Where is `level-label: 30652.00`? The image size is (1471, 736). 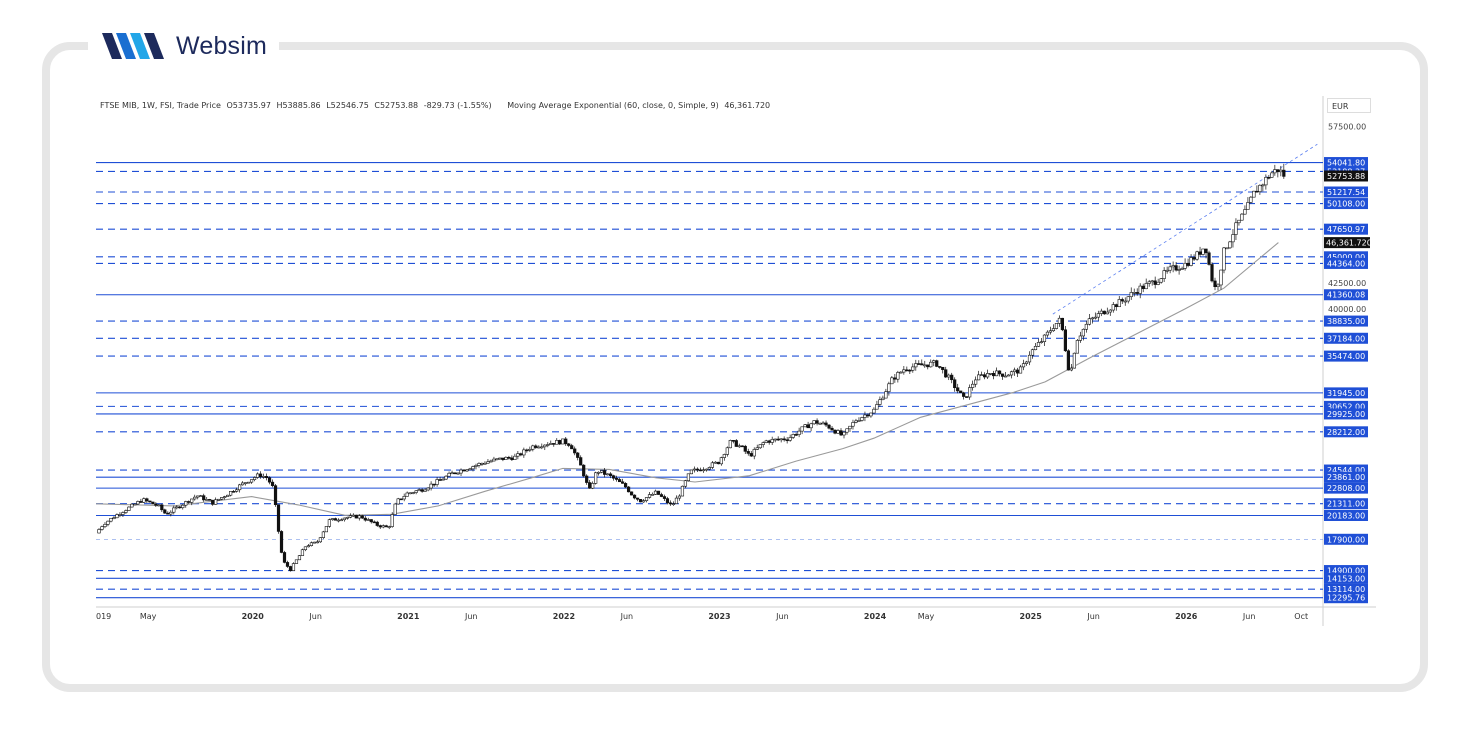 level-label: 30652.00 is located at coordinates (1346, 406).